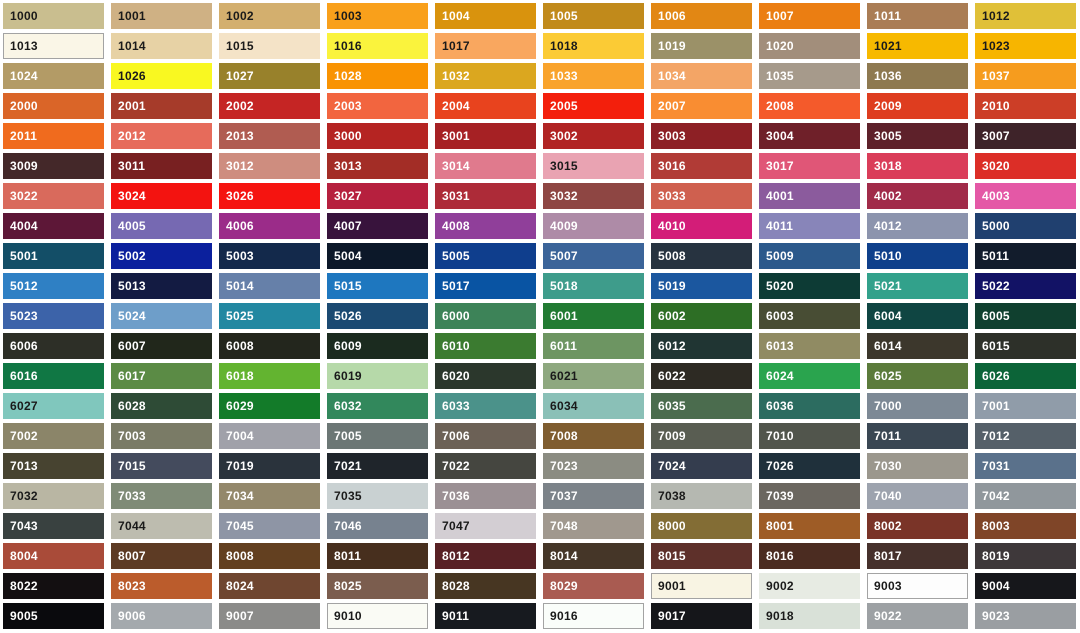 This screenshot has width=1080, height=633. What do you see at coordinates (53, 286) in the screenshot?
I see `color-swatch-5012: 5012` at bounding box center [53, 286].